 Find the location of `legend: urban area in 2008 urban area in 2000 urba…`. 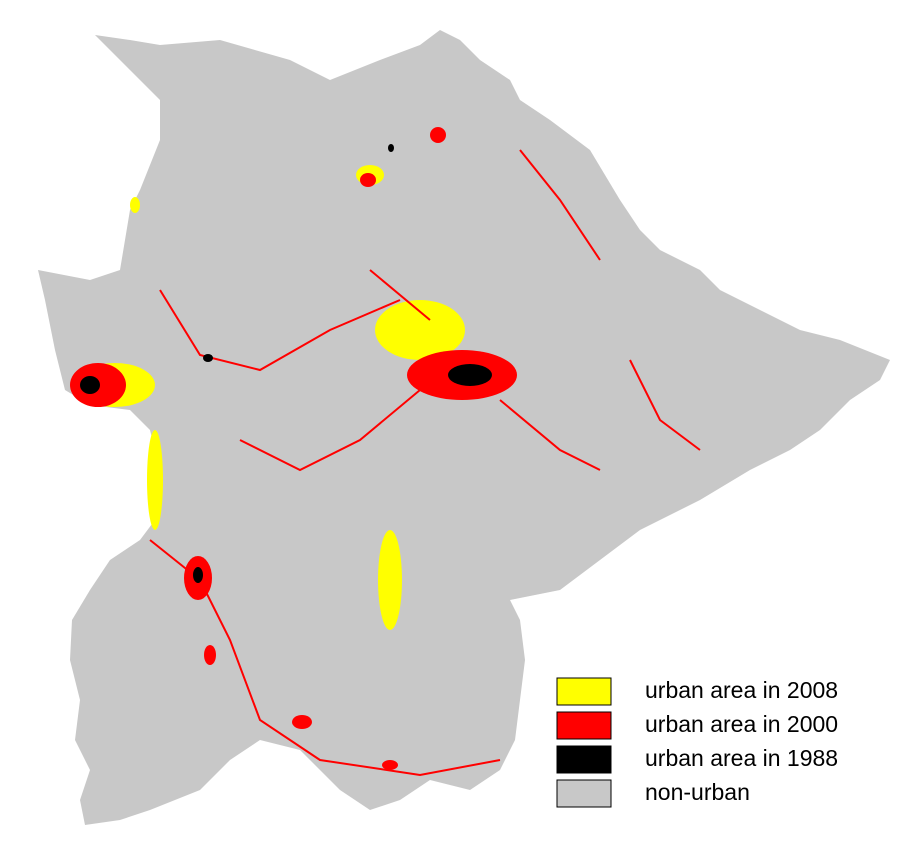

legend: urban area in 2008 urban area in 2000 urba… is located at coordinates (697, 742).